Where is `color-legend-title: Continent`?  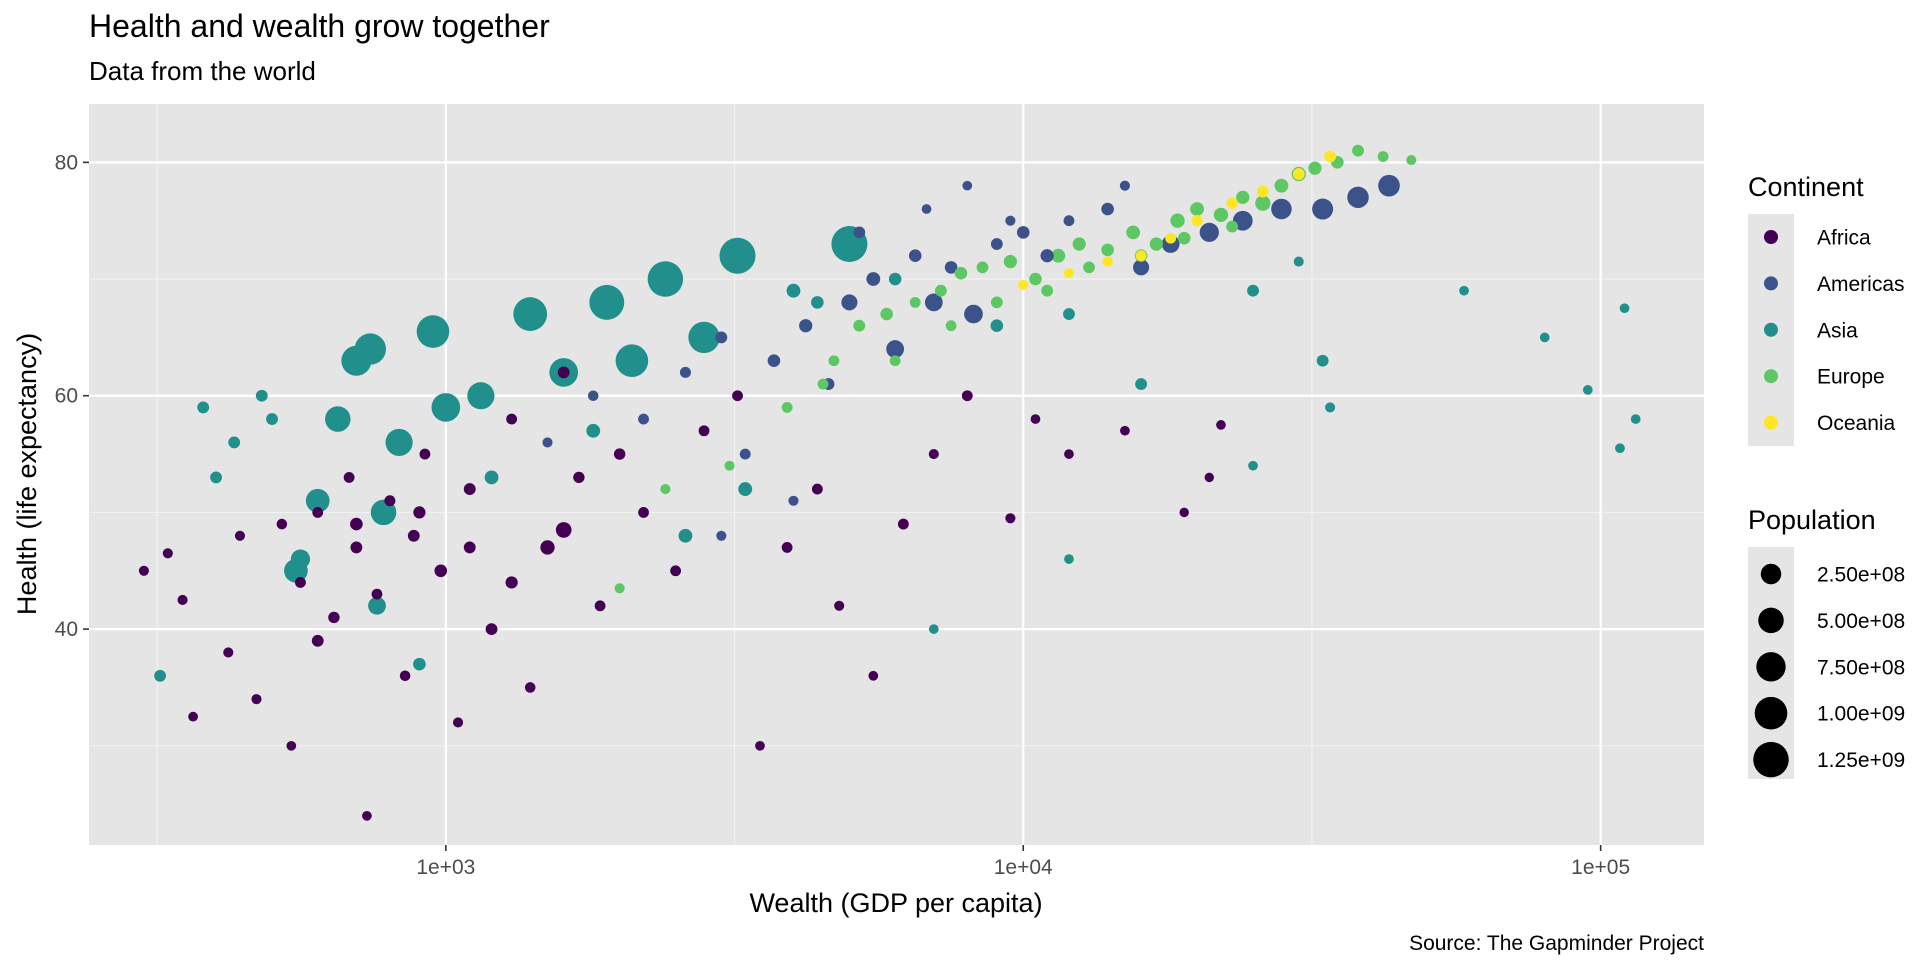
color-legend-title: Continent is located at coordinates (1806, 187).